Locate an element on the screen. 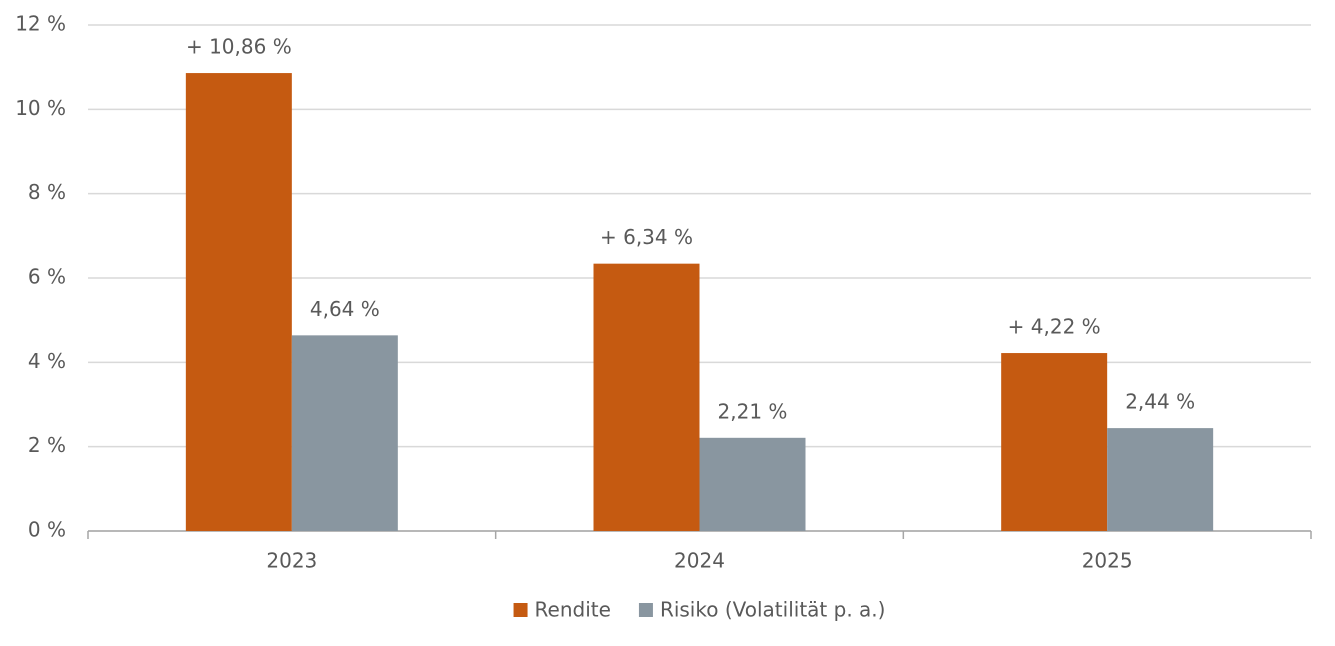 Image resolution: width=1335 pixels, height=646 pixels. y-tick-label: 6 % is located at coordinates (47, 277).